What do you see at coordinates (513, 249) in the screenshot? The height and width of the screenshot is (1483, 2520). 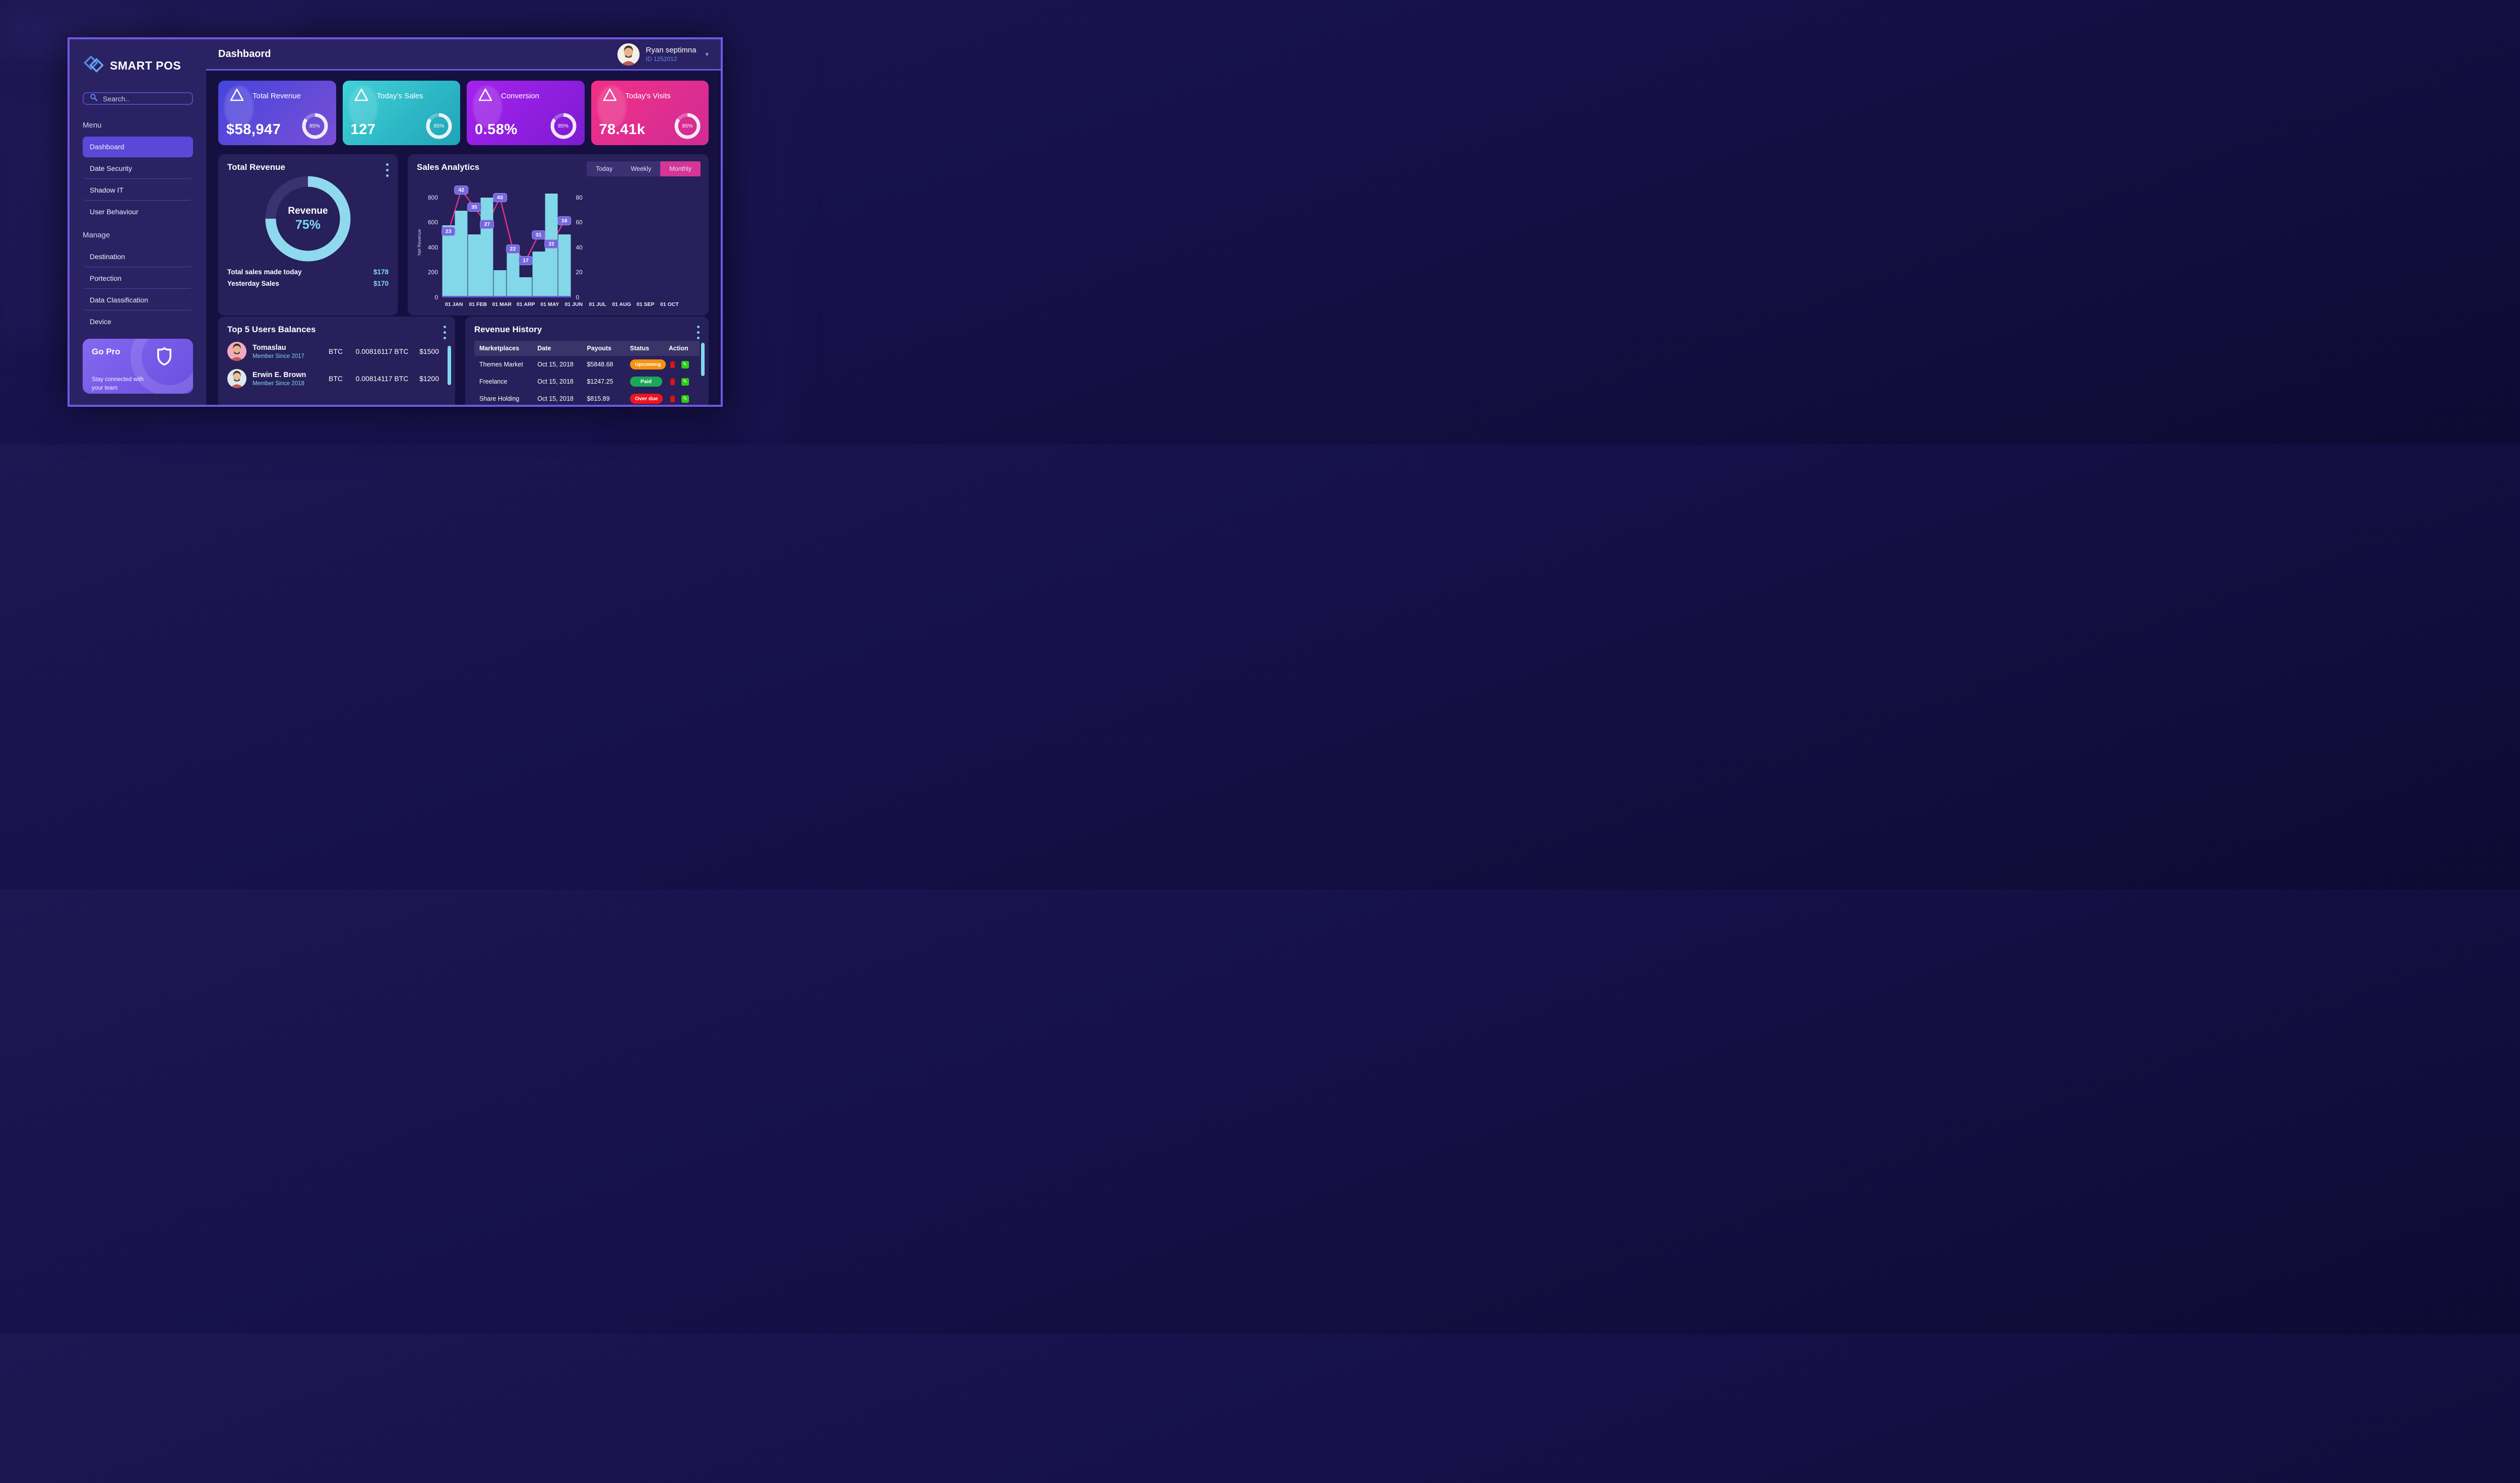 I see `line-point-label: 22` at bounding box center [513, 249].